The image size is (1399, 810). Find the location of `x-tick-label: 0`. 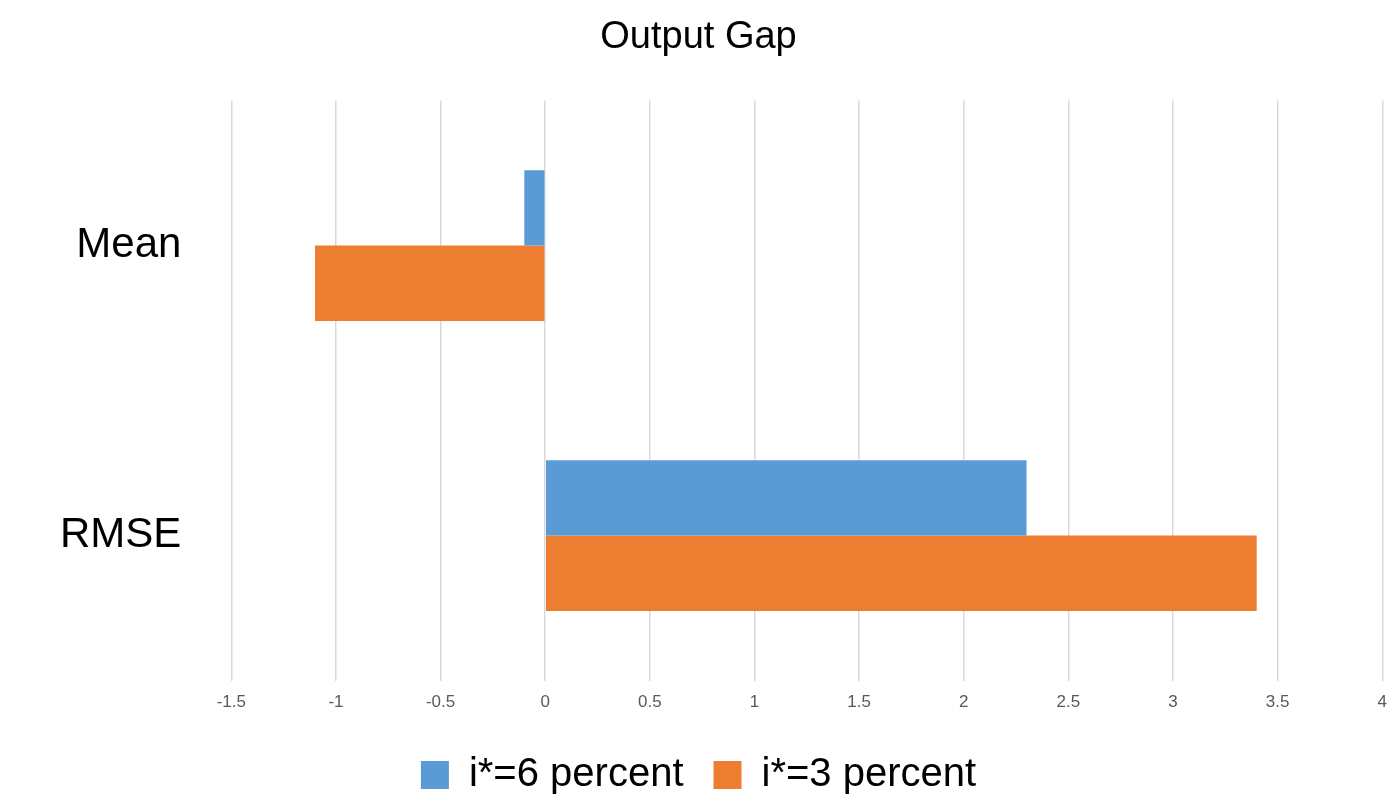

x-tick-label: 0 is located at coordinates (545, 702).